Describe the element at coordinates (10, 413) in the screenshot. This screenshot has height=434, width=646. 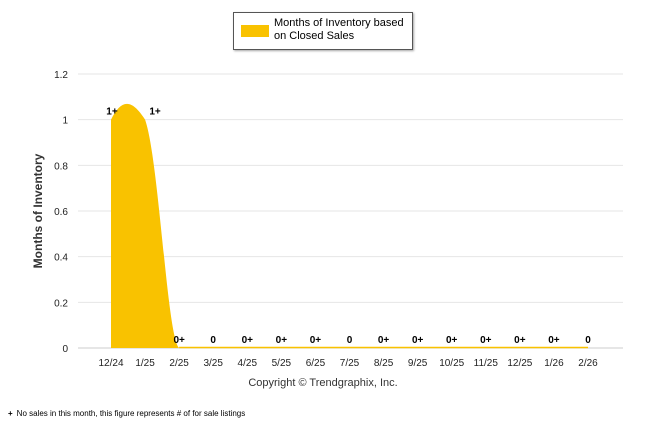
I see `footnote-mark: +` at that location.